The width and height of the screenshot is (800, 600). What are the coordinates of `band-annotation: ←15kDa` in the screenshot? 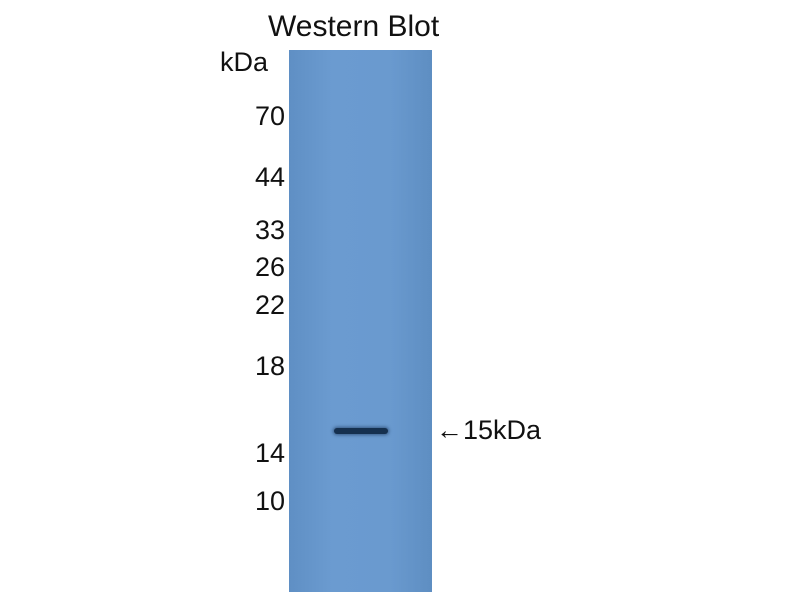 It's located at (488, 430).